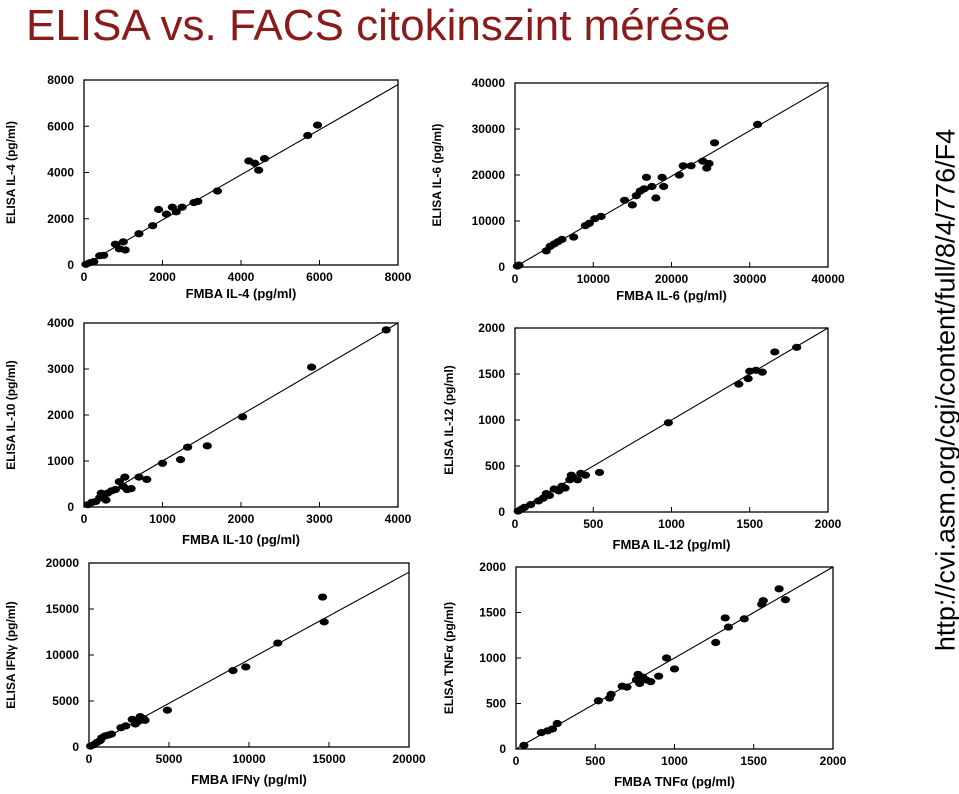 The height and width of the screenshot is (794, 959). What do you see at coordinates (11, 172) in the screenshot?
I see `y-axis-label: ELISA IL-4 (pg/ml)` at bounding box center [11, 172].